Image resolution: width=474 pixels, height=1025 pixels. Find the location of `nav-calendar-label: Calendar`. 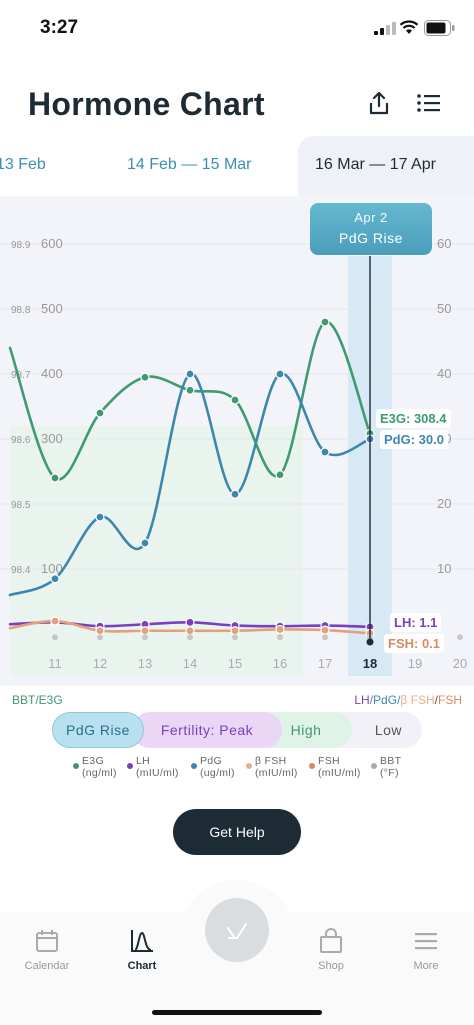

nav-calendar-label: Calendar is located at coordinates (47, 966).